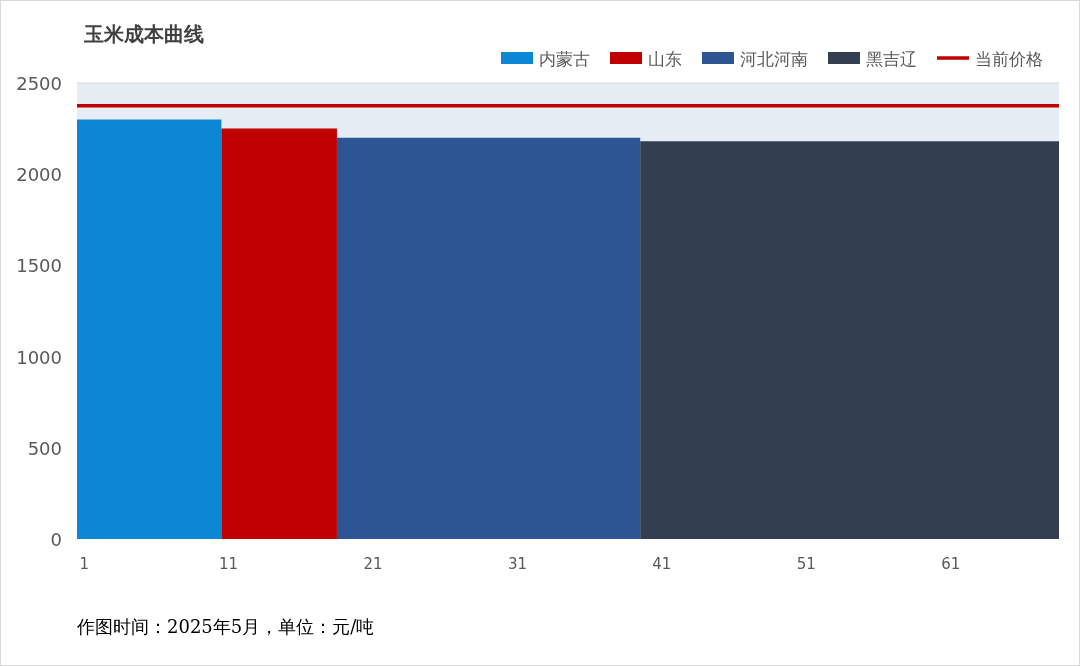 The height and width of the screenshot is (666, 1080). What do you see at coordinates (951, 564) in the screenshot?
I see `x-tick-label: 61` at bounding box center [951, 564].